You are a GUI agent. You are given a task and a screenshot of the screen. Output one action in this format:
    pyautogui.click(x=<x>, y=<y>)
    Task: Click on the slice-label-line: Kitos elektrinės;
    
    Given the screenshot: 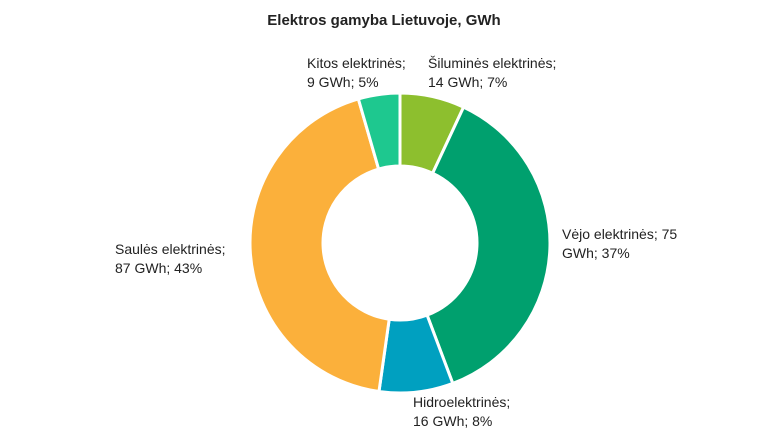 What is the action you would take?
    pyautogui.click(x=356, y=63)
    